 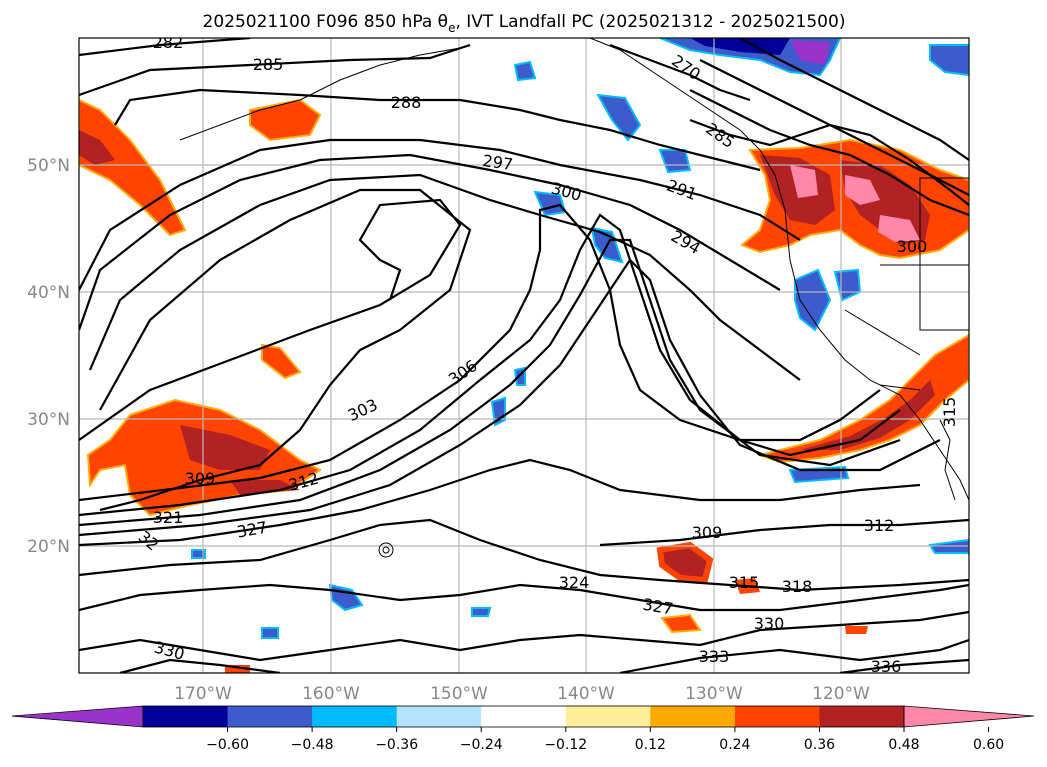 I want to click on colorbar-tick-label: −0.24, so click(x=481, y=745).